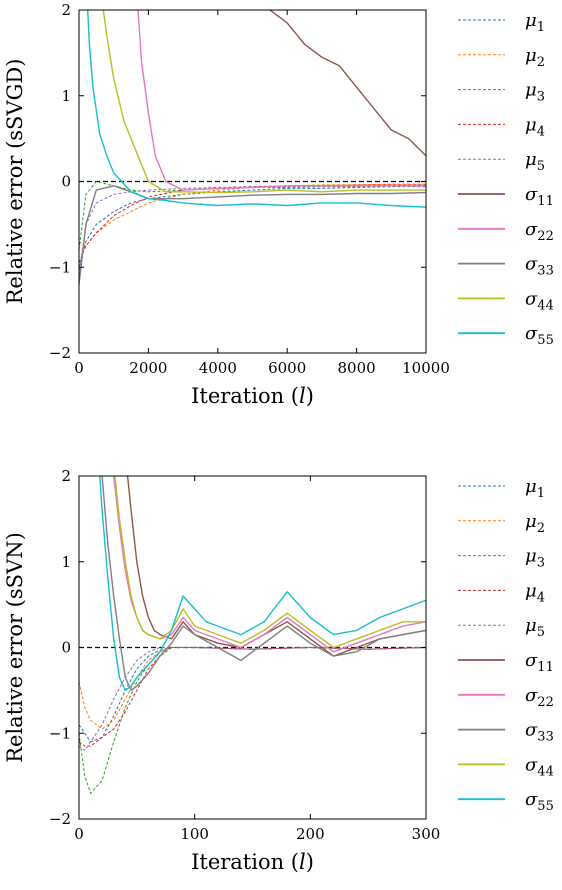 The height and width of the screenshot is (890, 562). Describe the element at coordinates (148, 368) in the screenshot. I see `x-tick-label: 2000` at that location.